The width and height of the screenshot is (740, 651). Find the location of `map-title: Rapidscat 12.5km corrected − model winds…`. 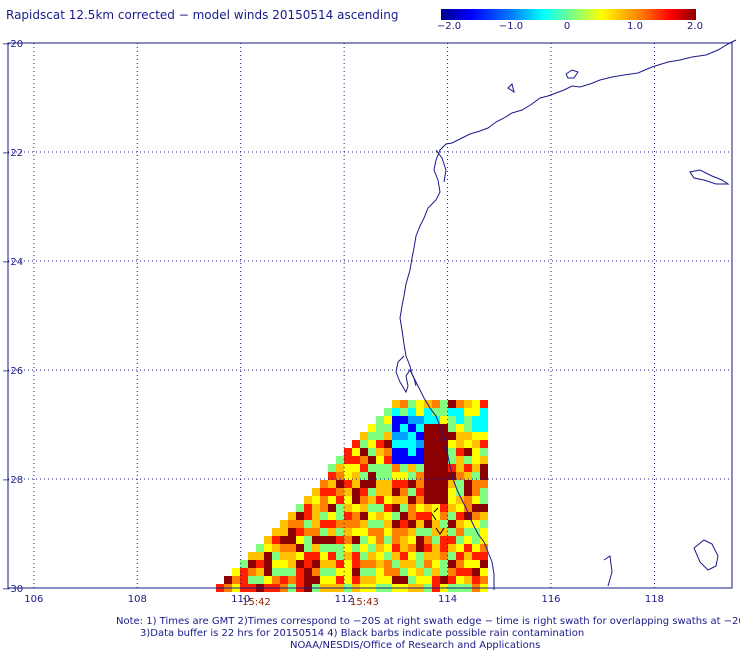

map-title: Rapidscat 12.5km corrected − model winds… is located at coordinates (202, 15).